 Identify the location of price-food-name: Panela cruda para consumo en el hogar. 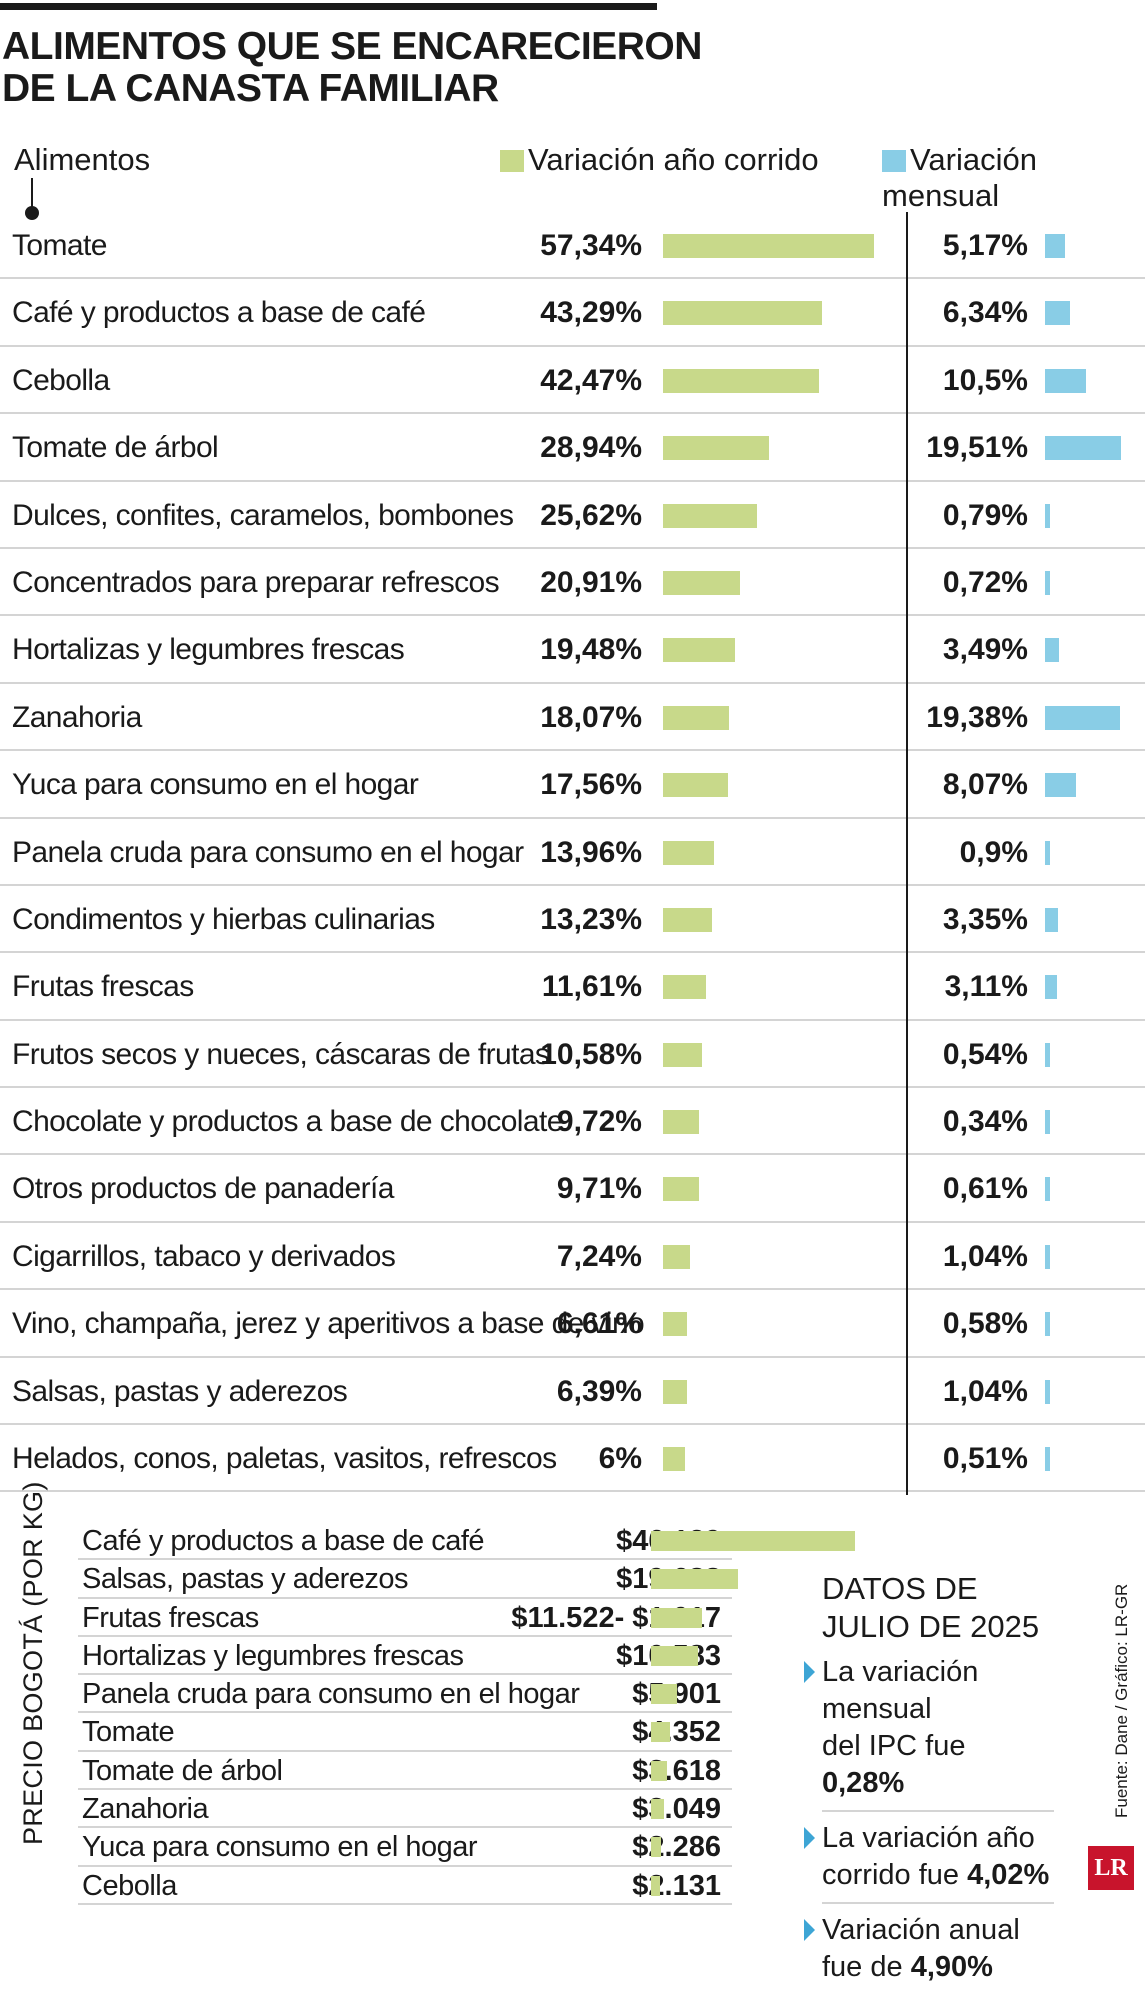
(331, 1694).